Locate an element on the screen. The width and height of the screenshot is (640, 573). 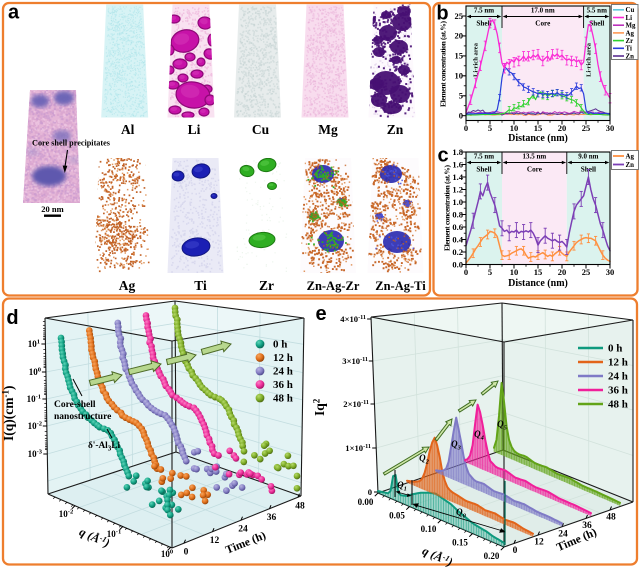
svg-text: 0.2 is located at coordinates (457, 252).